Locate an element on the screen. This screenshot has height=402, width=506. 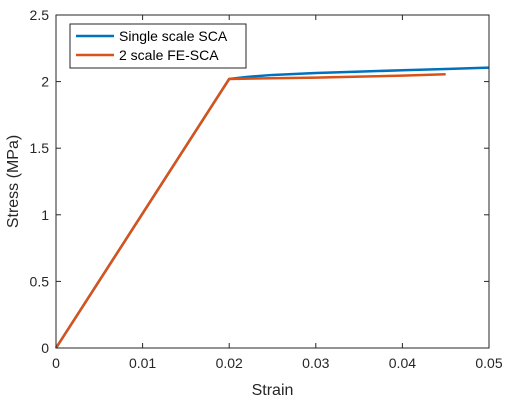
x-tick-label: 0.05 is located at coordinates (488, 363).